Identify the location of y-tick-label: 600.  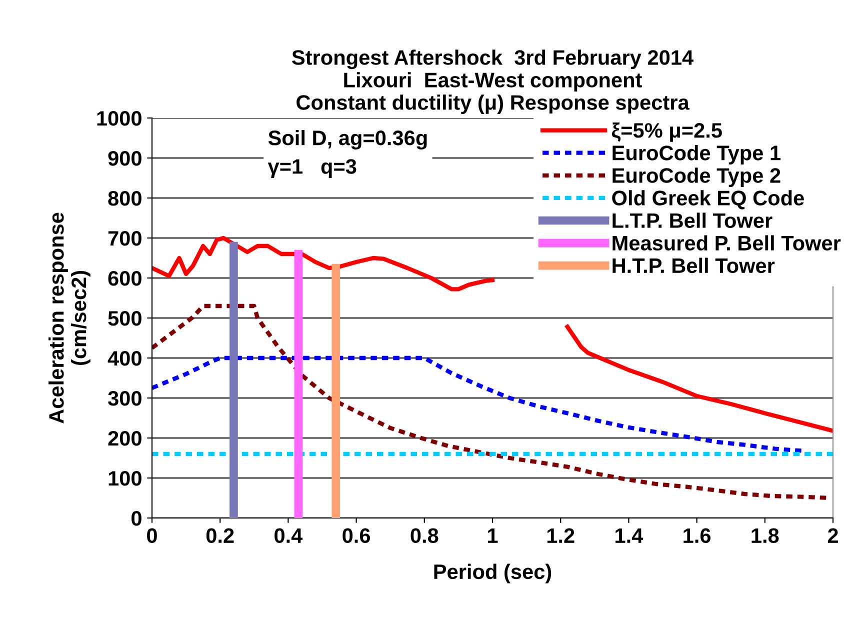
(125, 278).